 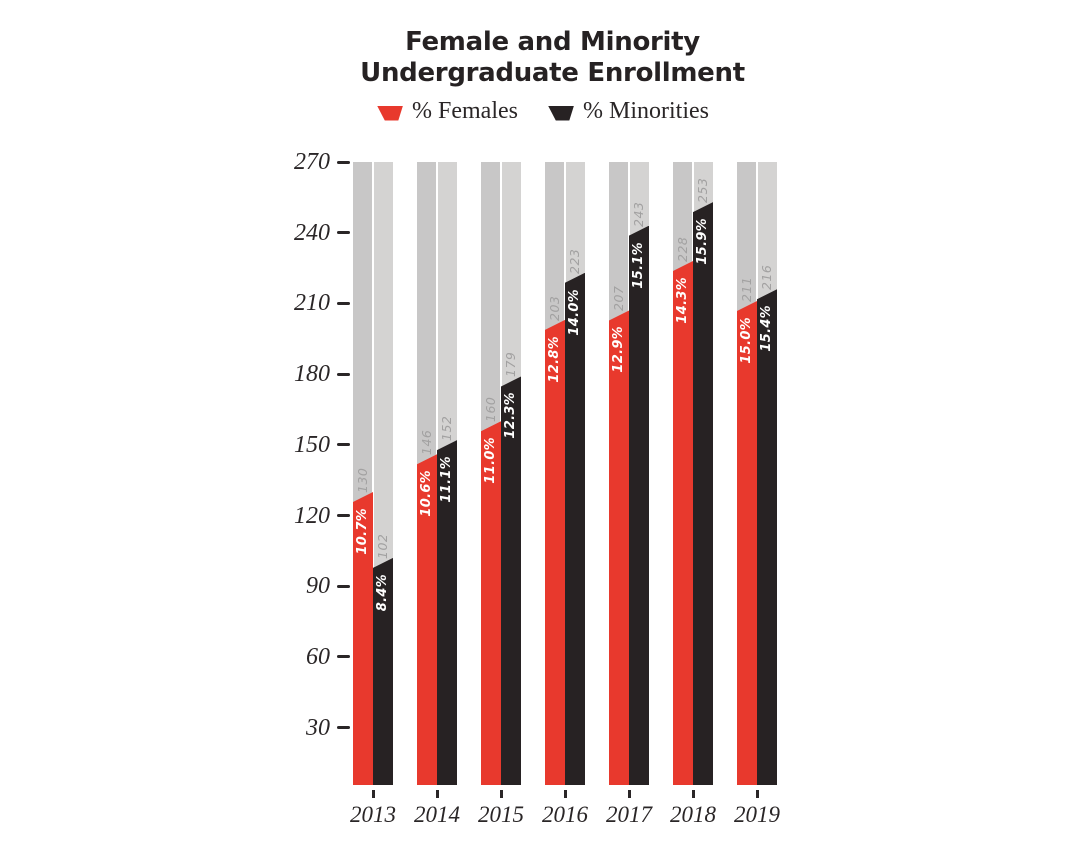 What do you see at coordinates (693, 814) in the screenshot?
I see `x-axis-label-2018: 2018` at bounding box center [693, 814].